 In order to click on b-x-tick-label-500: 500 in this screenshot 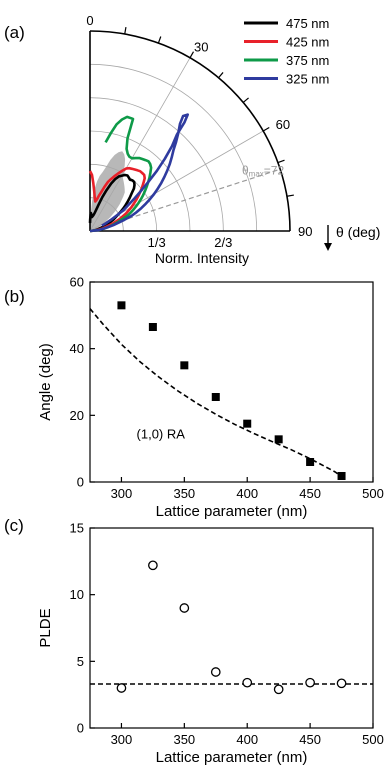, I will do `click(373, 493)`.